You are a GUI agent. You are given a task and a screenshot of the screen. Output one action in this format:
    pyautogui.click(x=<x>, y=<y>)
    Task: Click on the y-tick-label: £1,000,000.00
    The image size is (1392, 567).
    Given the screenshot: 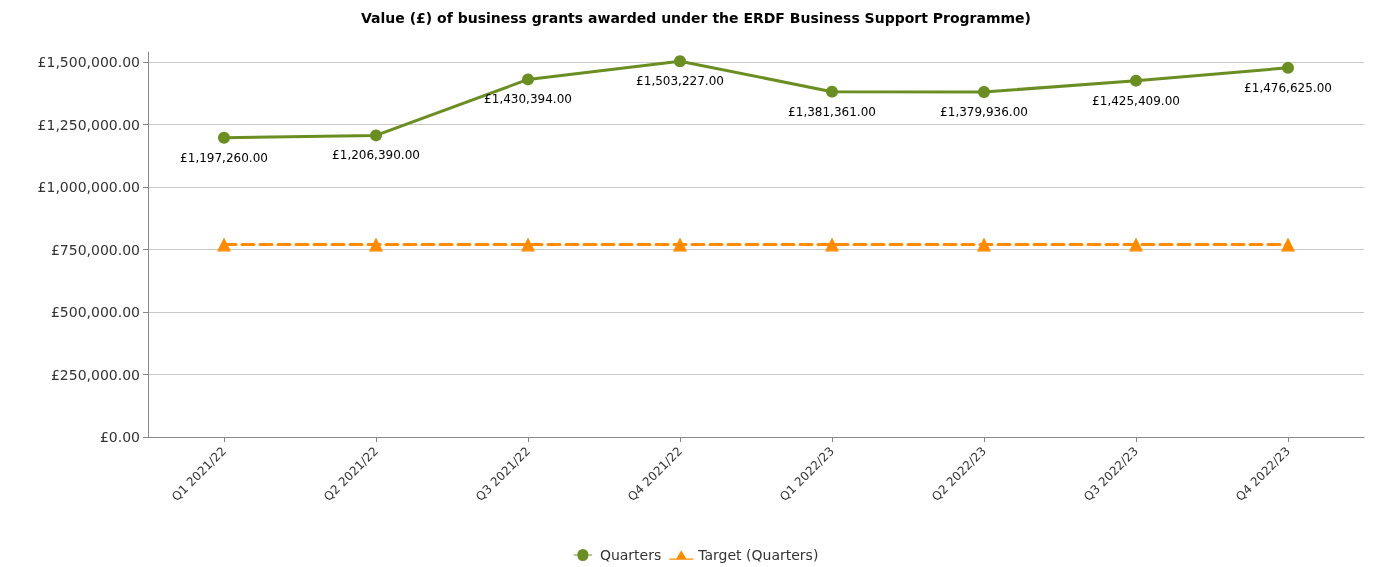 What is the action you would take?
    pyautogui.click(x=88, y=187)
    